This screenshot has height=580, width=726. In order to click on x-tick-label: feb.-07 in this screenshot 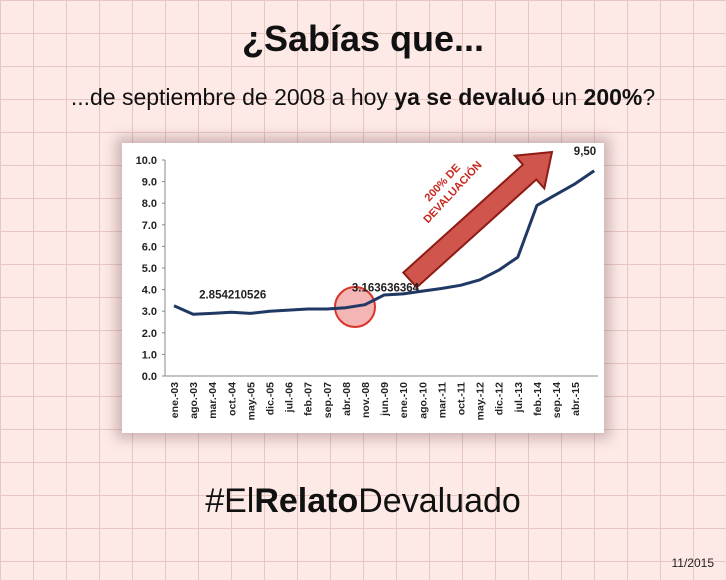, I will do `click(309, 399)`.